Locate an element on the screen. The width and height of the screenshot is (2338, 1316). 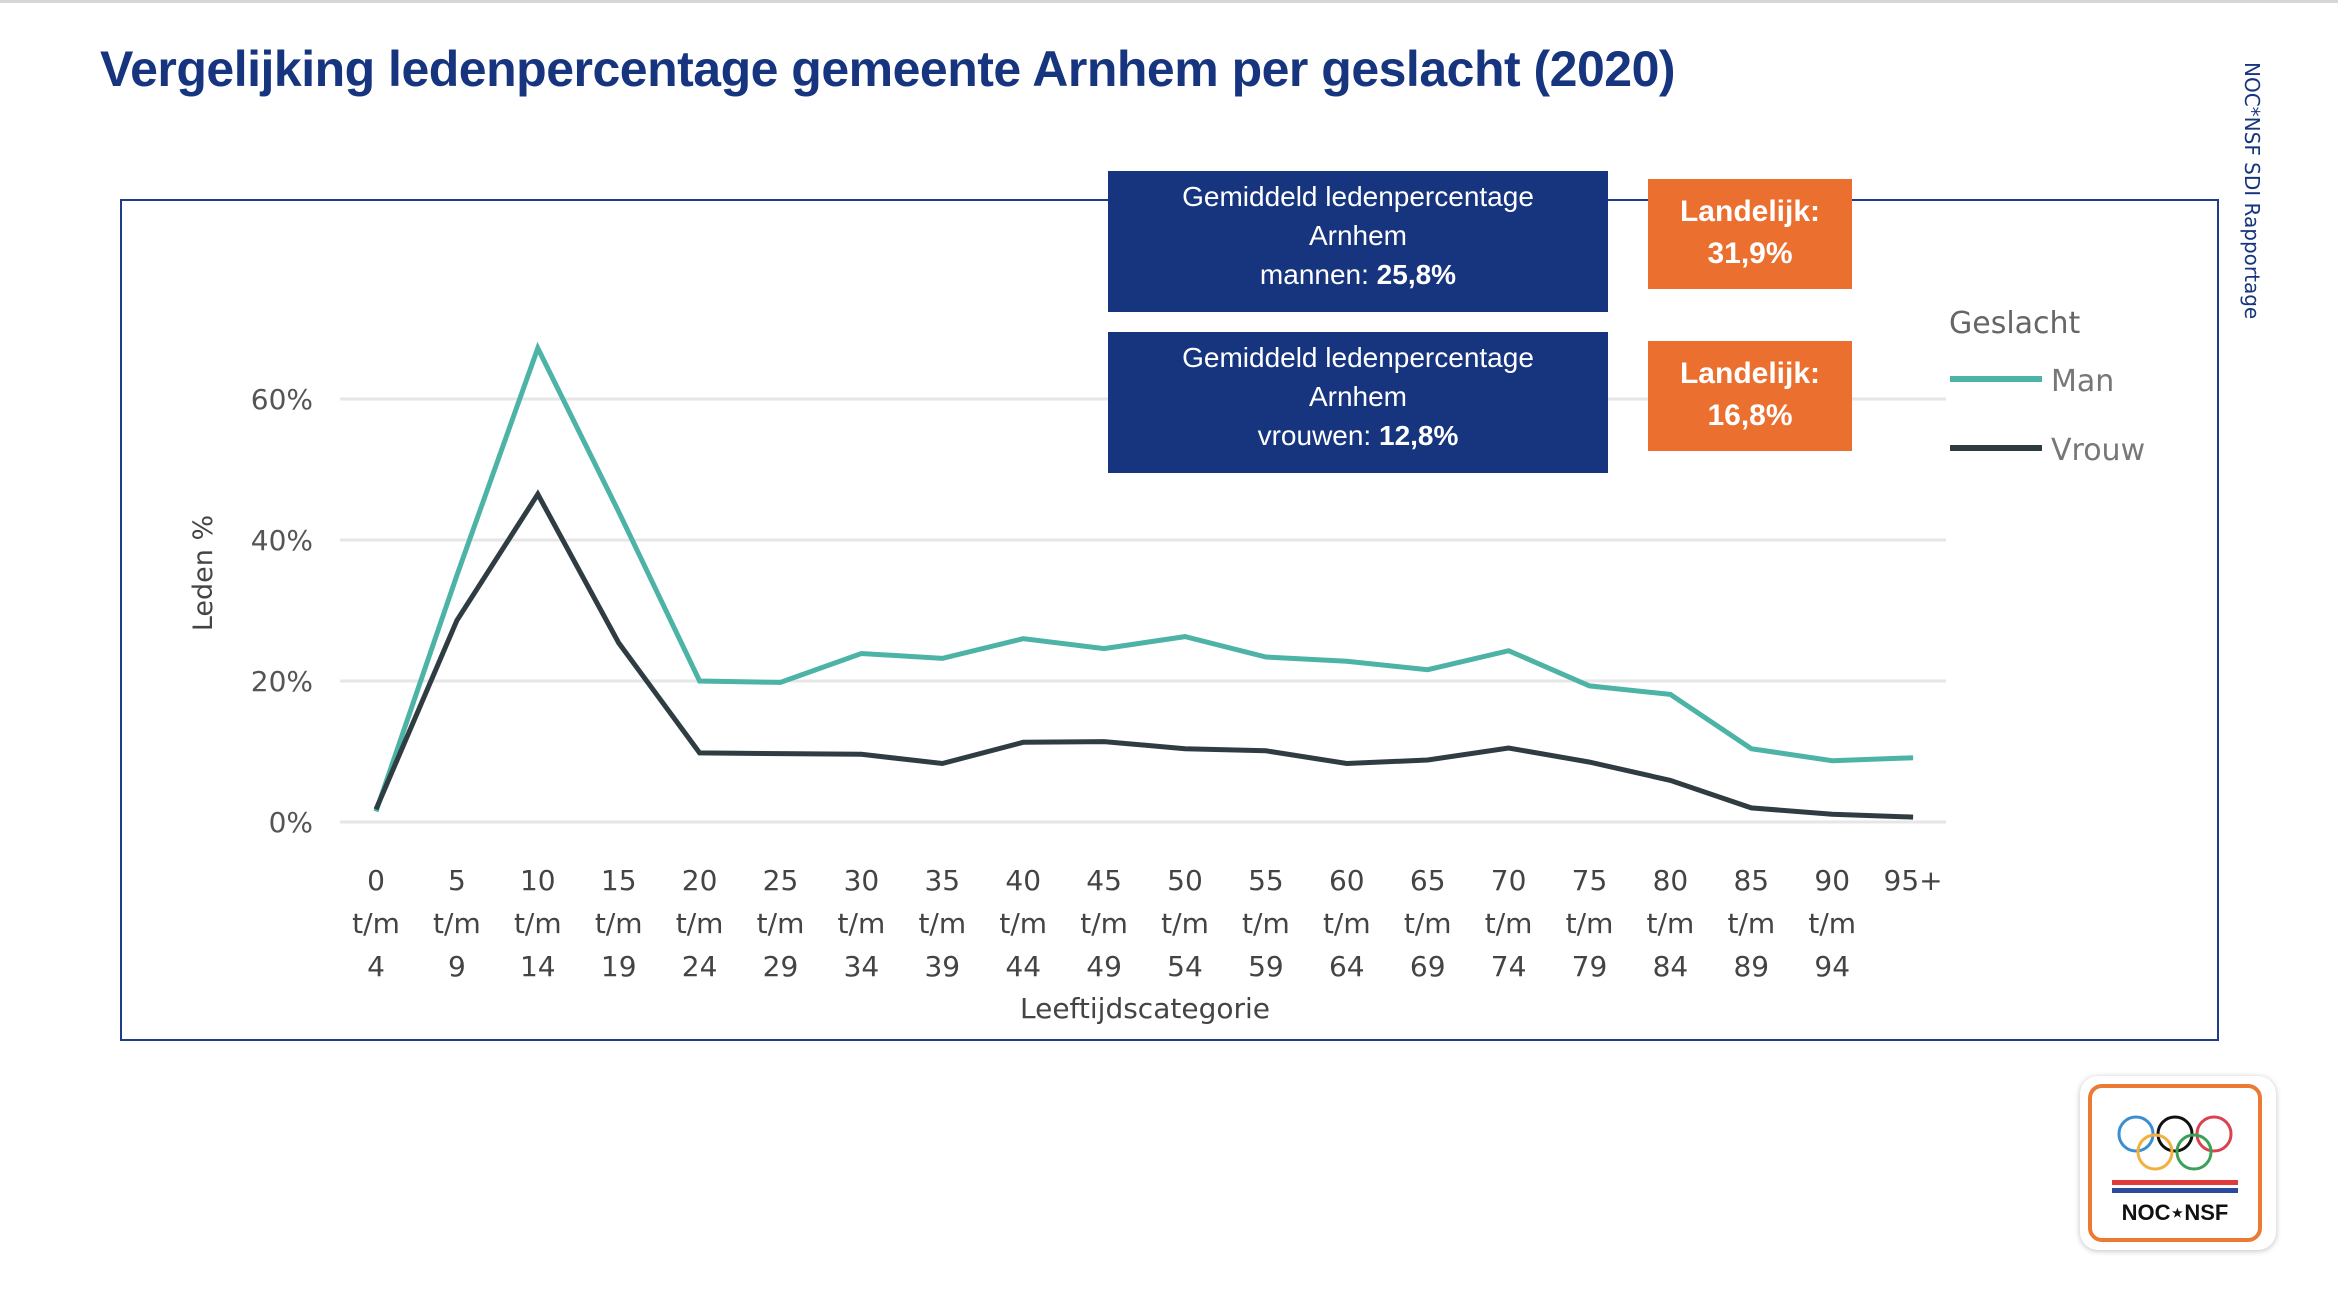
x-tick-label: 4 is located at coordinates (376, 966).